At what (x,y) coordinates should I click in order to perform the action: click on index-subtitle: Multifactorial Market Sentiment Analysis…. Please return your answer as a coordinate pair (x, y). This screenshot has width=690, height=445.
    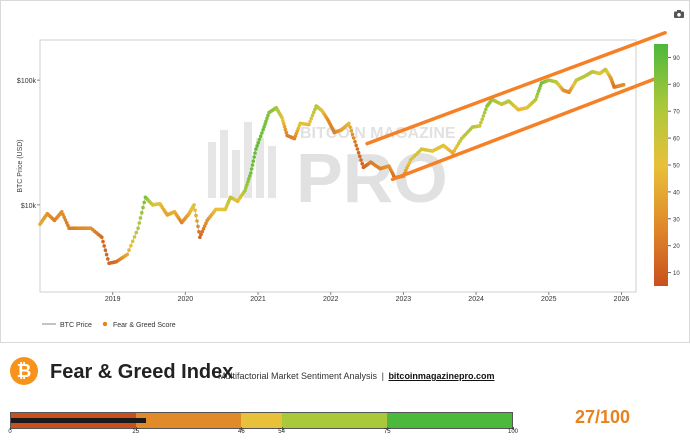
    Looking at the image, I should click on (356, 376).